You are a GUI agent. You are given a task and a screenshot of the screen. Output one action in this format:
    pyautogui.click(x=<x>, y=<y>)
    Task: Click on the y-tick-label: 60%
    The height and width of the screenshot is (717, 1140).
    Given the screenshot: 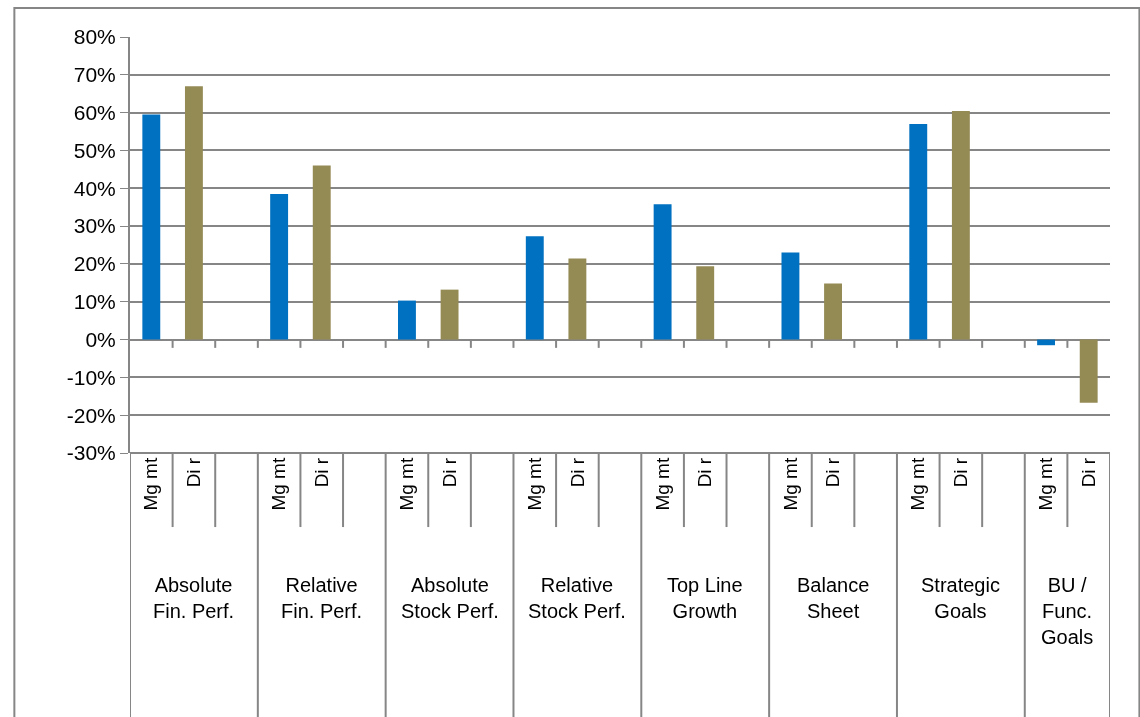 What is the action you would take?
    pyautogui.click(x=94, y=112)
    